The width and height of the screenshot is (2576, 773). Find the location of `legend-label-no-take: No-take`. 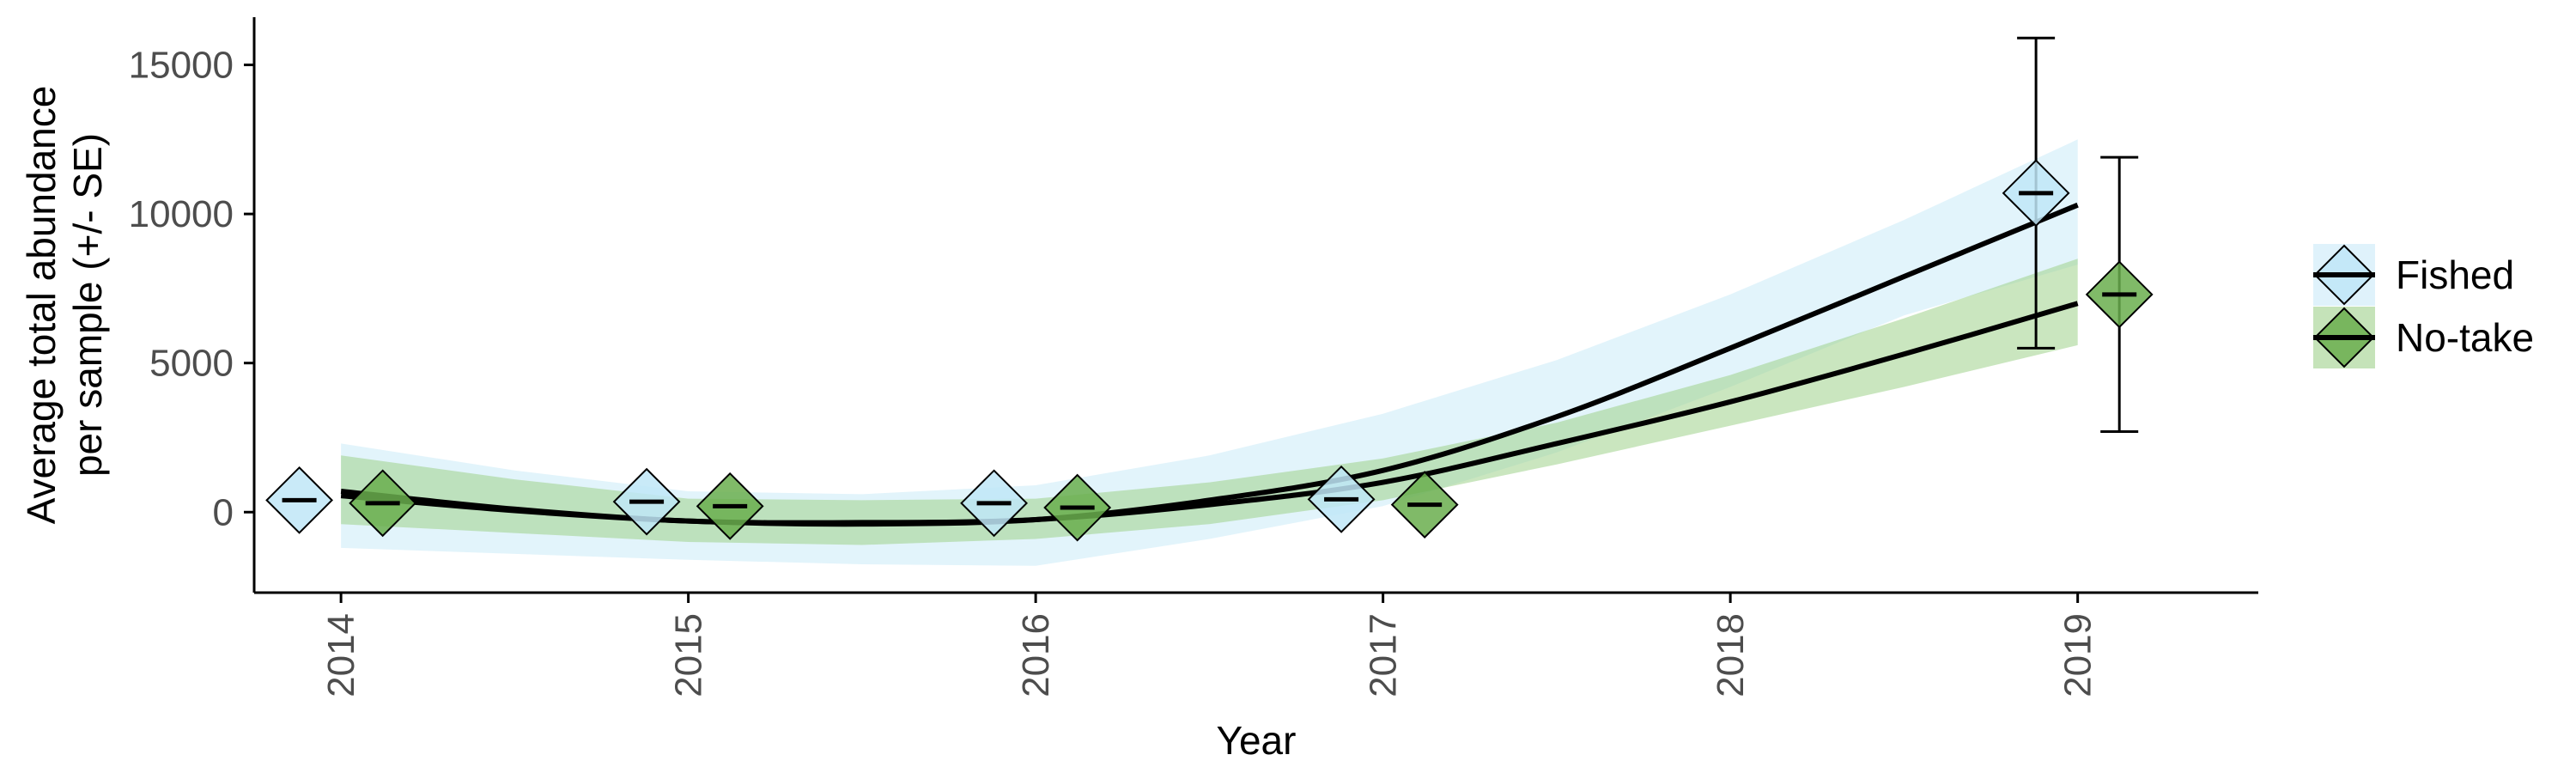

legend-label-no-take: No-take is located at coordinates (2465, 337).